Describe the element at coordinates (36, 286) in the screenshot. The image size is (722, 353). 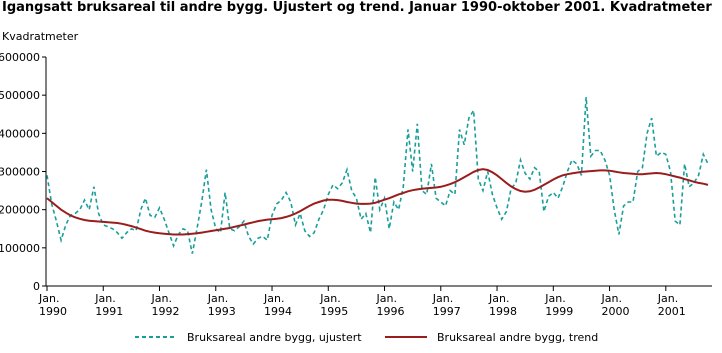
I see `y-tick-label: 0` at that location.